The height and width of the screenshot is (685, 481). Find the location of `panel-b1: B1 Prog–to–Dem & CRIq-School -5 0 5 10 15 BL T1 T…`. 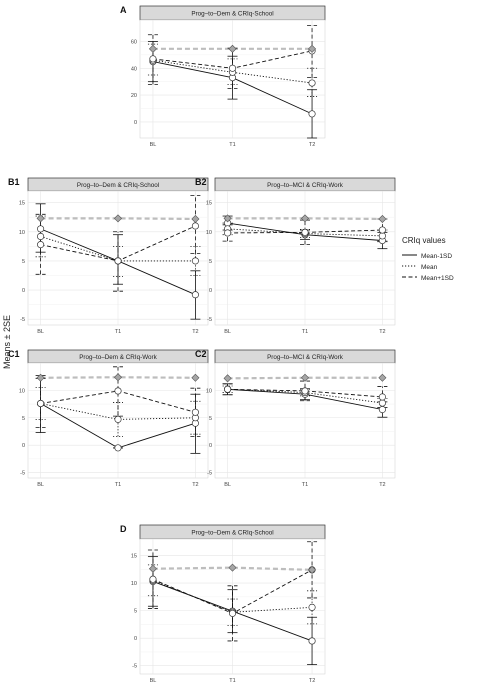

panel-b1: B1 Prog–to–Dem & CRIq-School -5 0 5 10 15 BL T1 T… is located at coordinates (108, 256).